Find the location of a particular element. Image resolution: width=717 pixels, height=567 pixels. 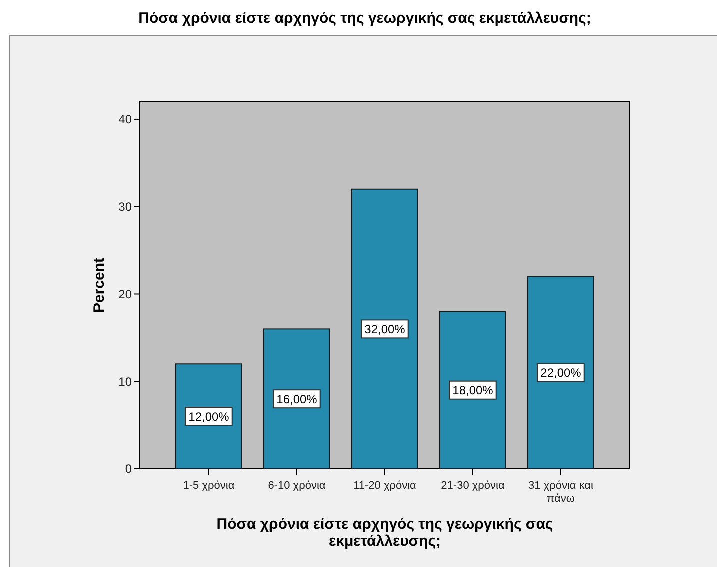

data-label: 32,00% is located at coordinates (385, 329).